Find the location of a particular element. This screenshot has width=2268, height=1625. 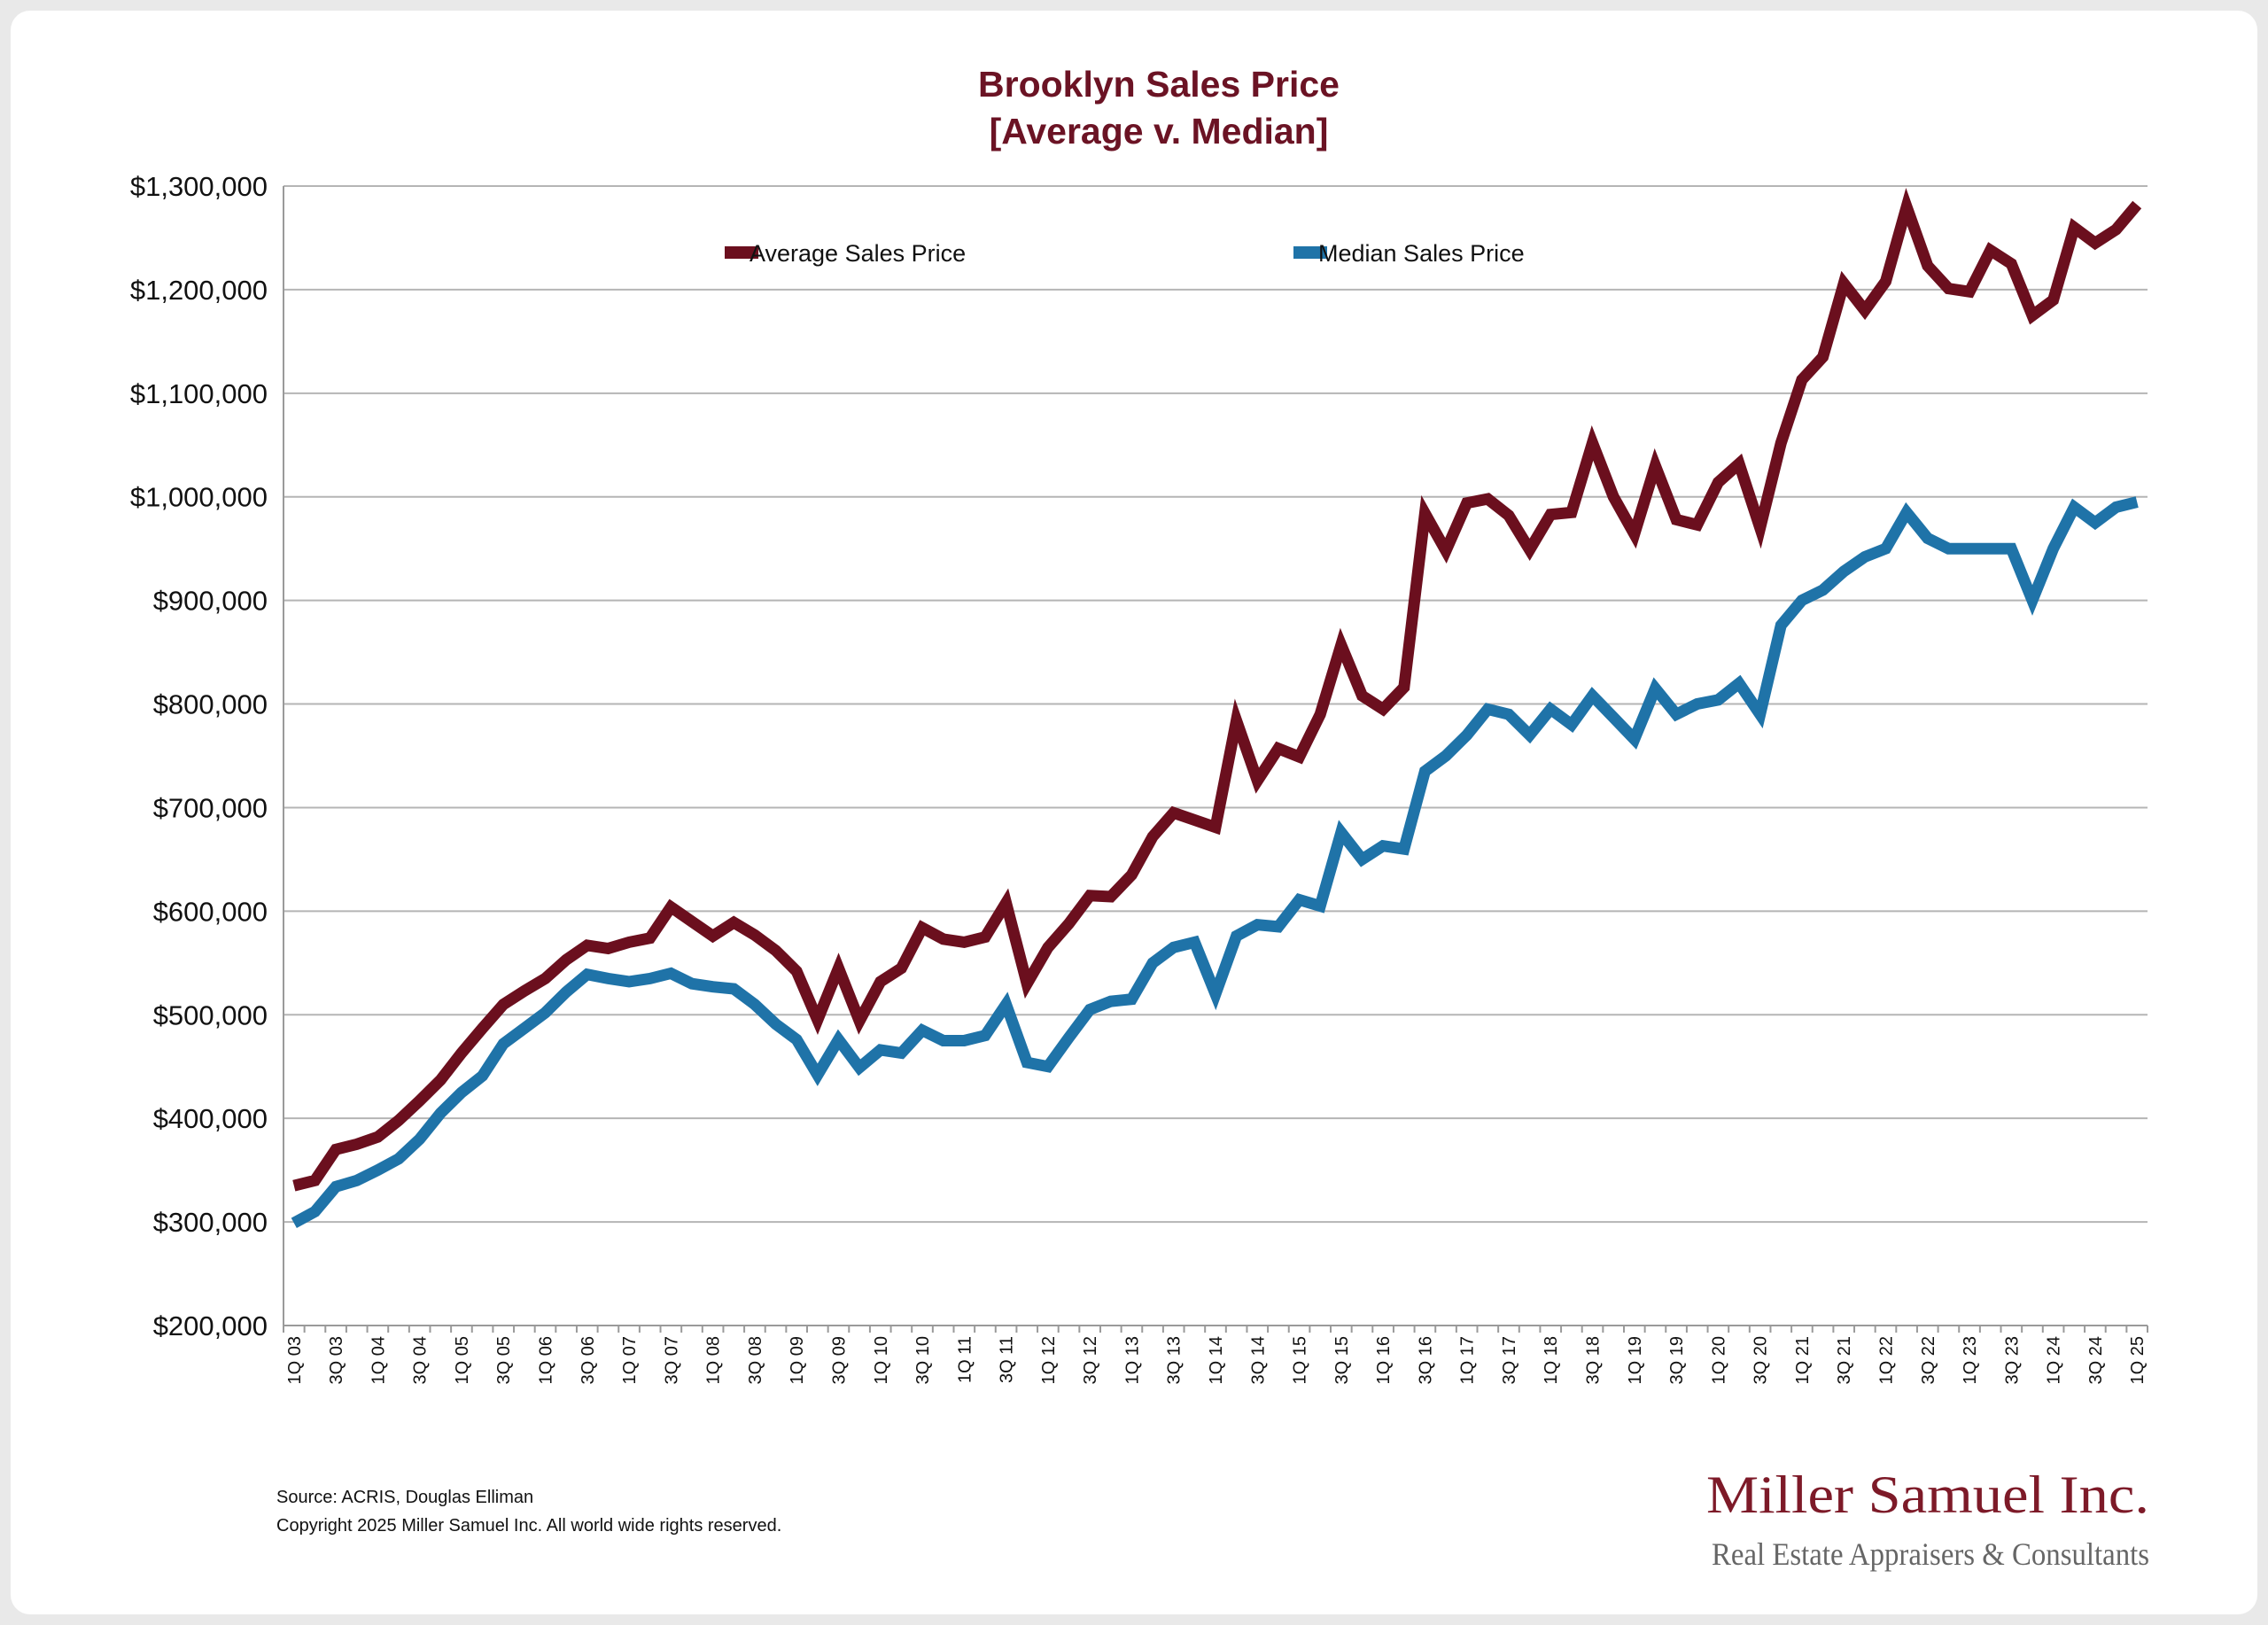

y-tick-label: $1,100,000 is located at coordinates (199, 393).